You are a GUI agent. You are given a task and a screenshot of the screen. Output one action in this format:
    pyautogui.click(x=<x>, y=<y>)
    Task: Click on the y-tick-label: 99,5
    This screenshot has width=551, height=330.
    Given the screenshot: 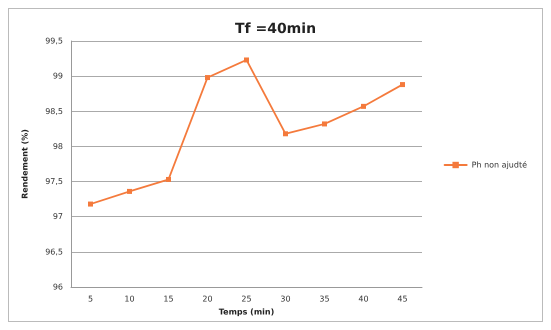 What is the action you would take?
    pyautogui.click(x=54, y=41)
    